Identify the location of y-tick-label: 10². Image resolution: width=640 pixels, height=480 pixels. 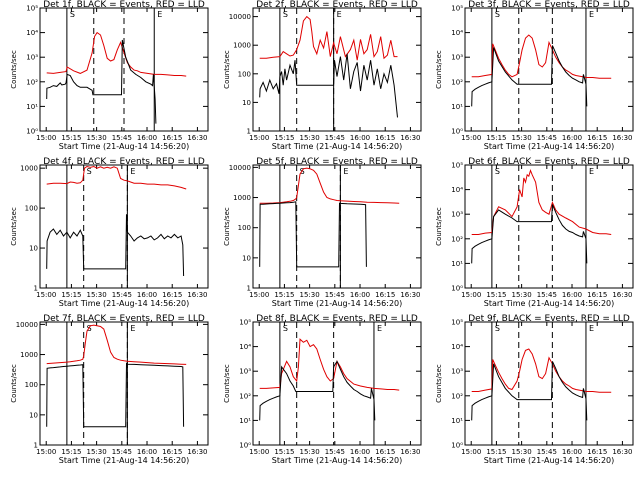
(245, 396).